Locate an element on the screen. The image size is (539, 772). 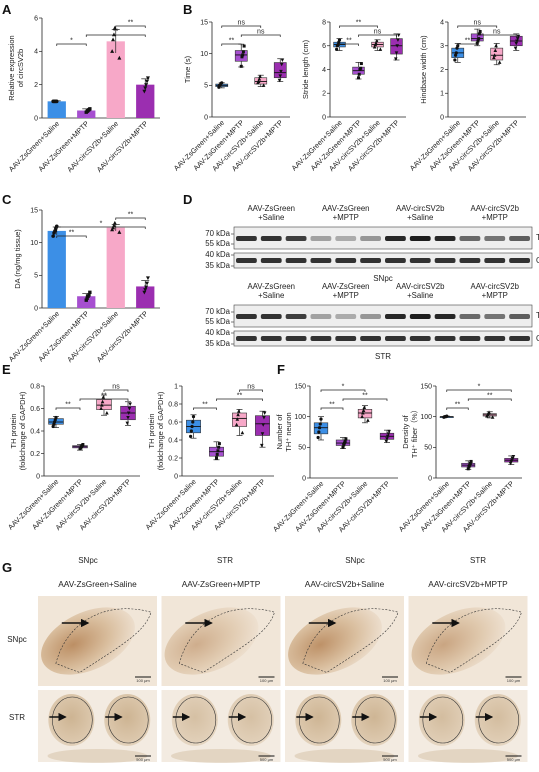
blot-header-line1: AAV-ZsGreen is located at coordinates (271, 286).